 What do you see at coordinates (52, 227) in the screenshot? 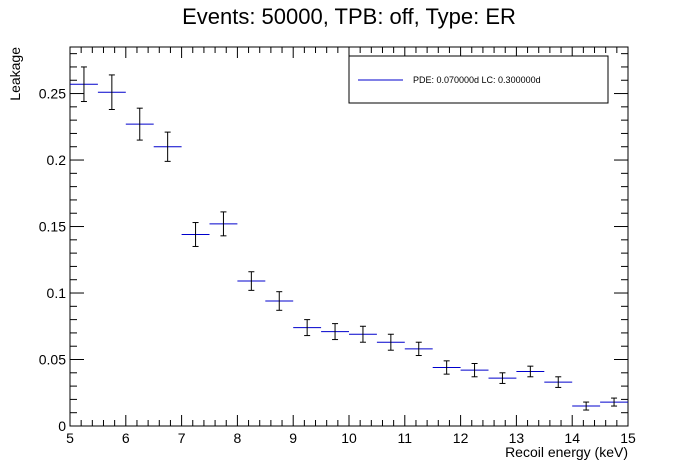
I see `y-tick-label: 0.15` at bounding box center [52, 227].